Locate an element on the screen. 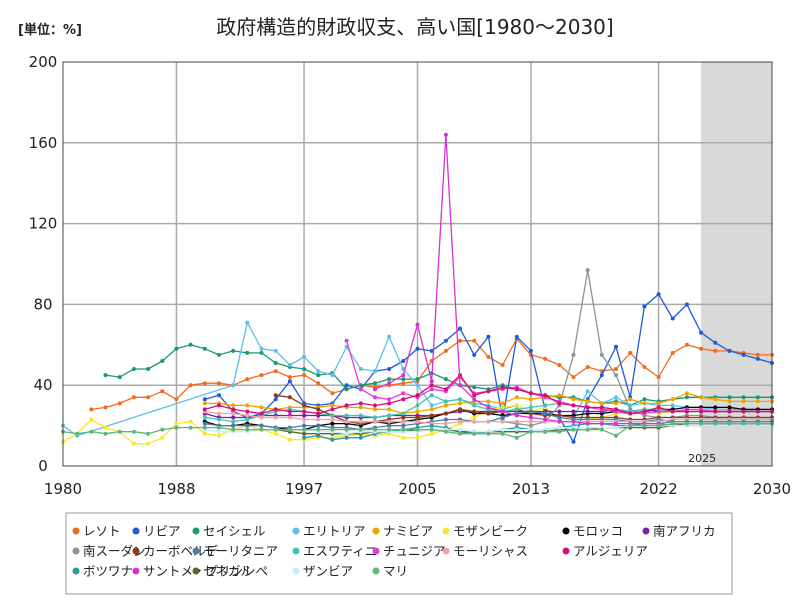 The width and height of the screenshot is (800, 600). legend-label: エリトリア is located at coordinates (334, 531).